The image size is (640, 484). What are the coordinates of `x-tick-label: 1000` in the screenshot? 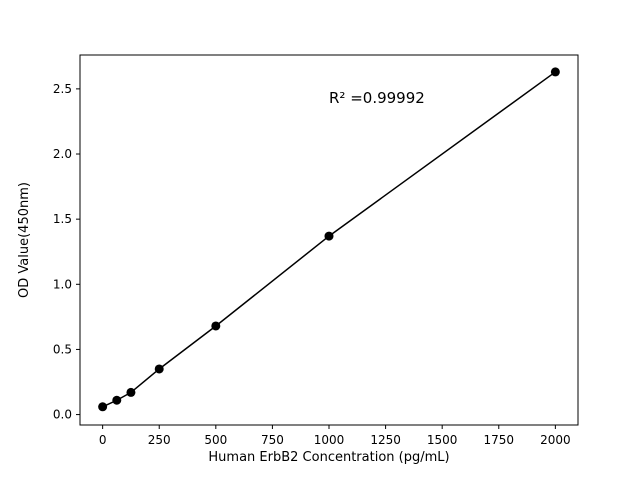 It's located at (329, 440).